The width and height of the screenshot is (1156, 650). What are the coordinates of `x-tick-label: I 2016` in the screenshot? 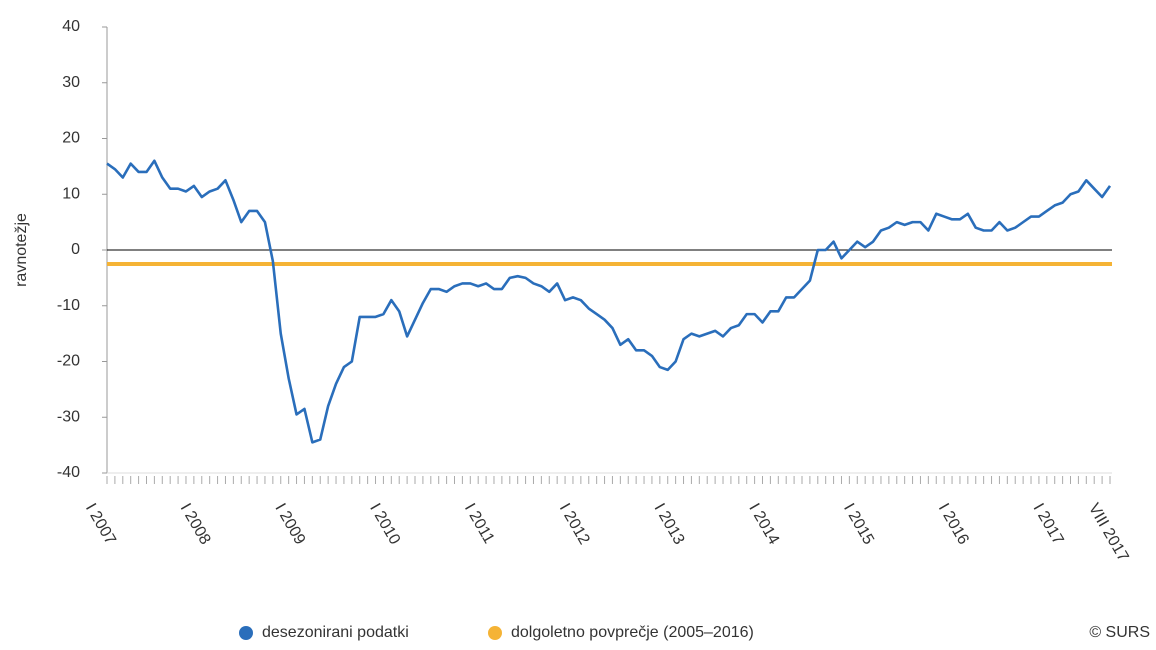 It's located at (953, 524).